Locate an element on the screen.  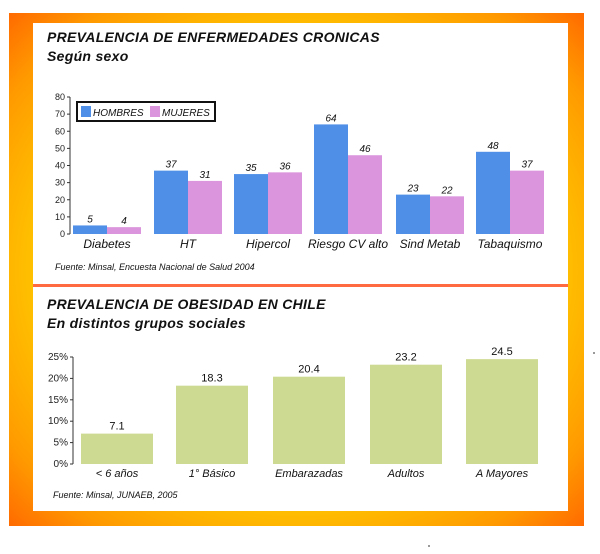
chart1-title: PREVALENCIA DE ENFERMEDADES CRONICAS is located at coordinates (213, 37).